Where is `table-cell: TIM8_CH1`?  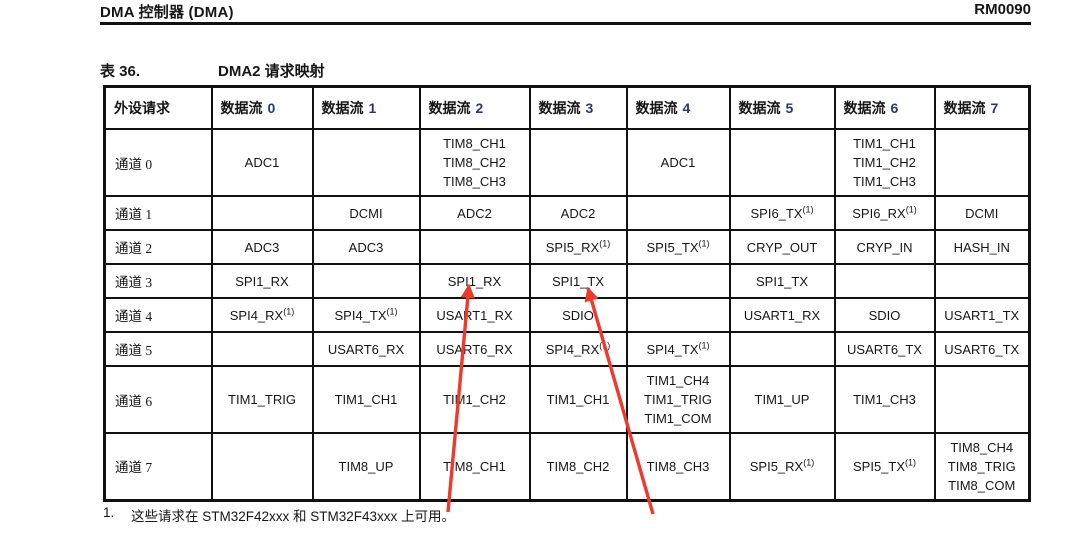
table-cell: TIM8_CH1 is located at coordinates (474, 466).